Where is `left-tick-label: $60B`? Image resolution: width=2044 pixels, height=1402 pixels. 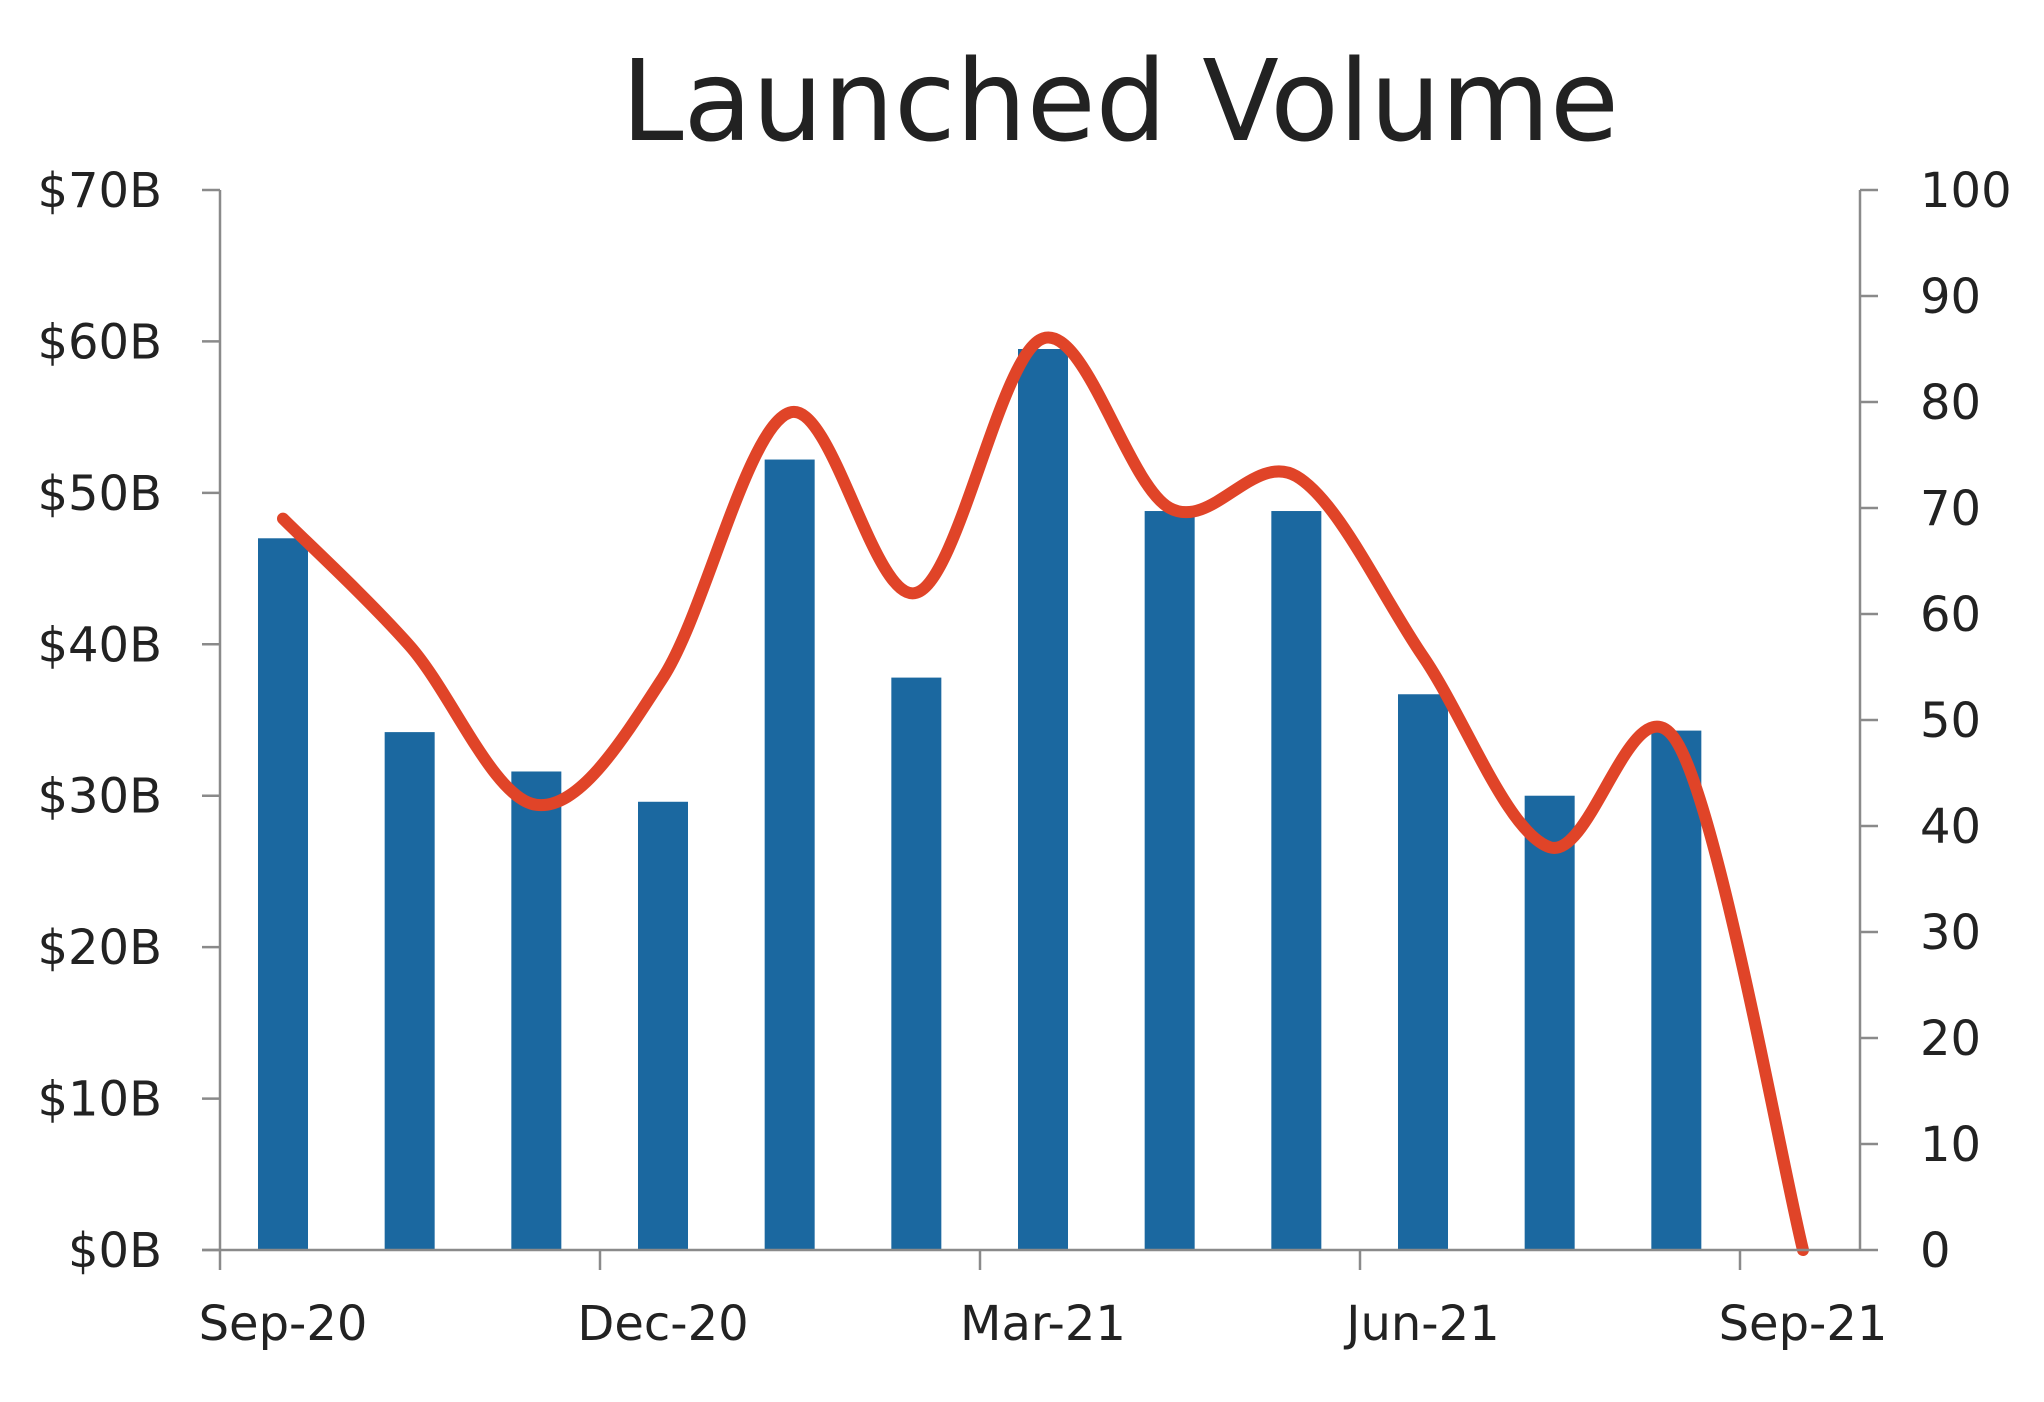
left-tick-label: $60B is located at coordinates (99, 342).